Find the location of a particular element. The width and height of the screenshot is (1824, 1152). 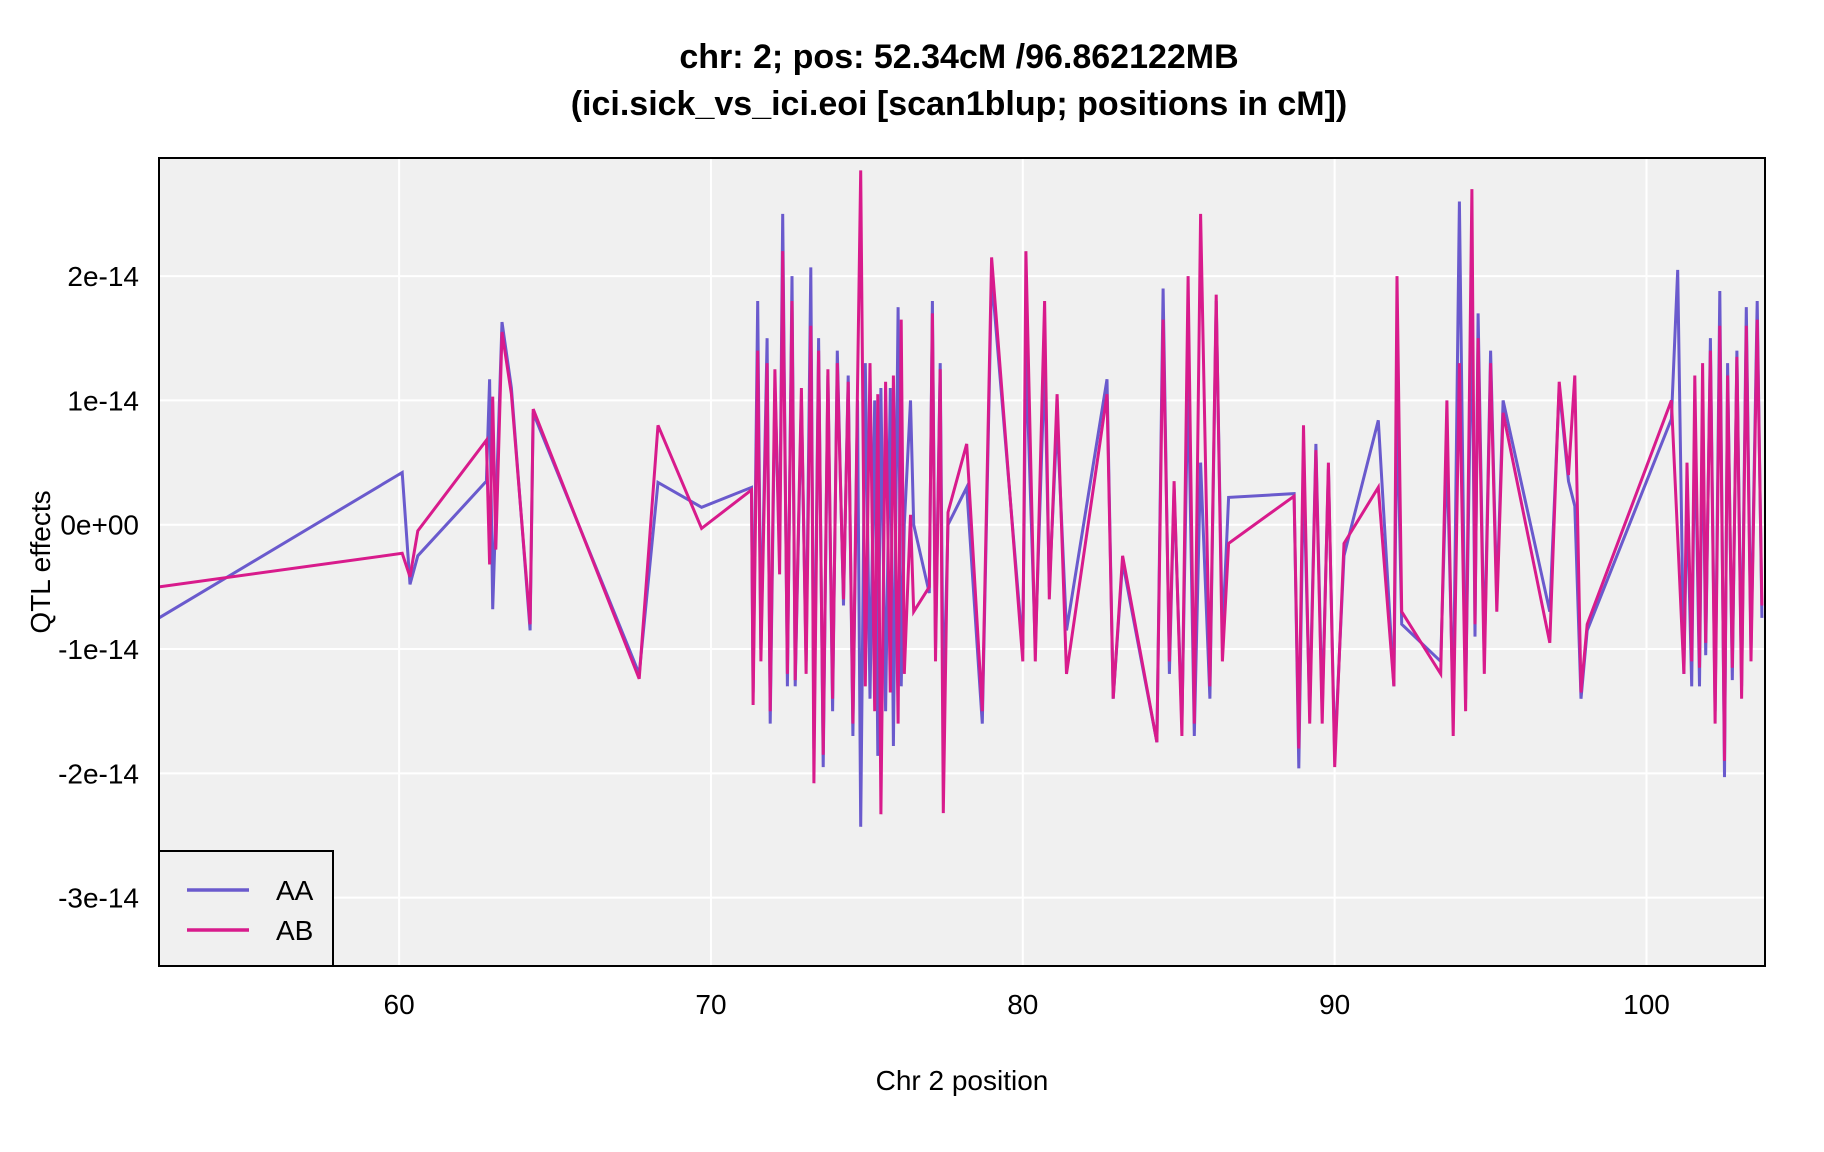

y-tick-label: 1e-14 is located at coordinates (103, 400).